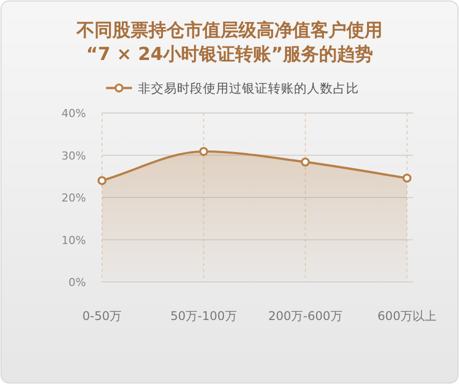 The image size is (459, 384). I want to click on legend-label: 非交易时段使用过银证转账的人数占比, so click(248, 88).